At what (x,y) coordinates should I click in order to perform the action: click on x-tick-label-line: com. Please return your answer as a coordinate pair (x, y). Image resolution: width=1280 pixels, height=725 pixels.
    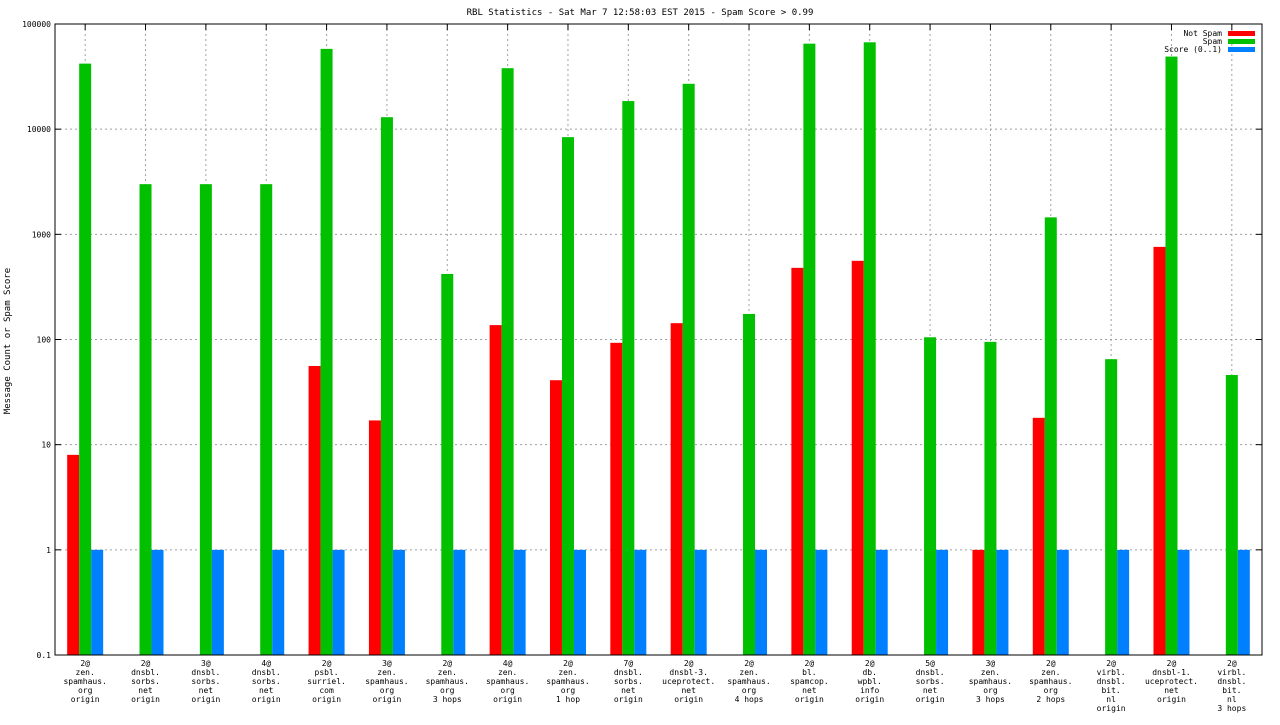
    Looking at the image, I should click on (326, 690).